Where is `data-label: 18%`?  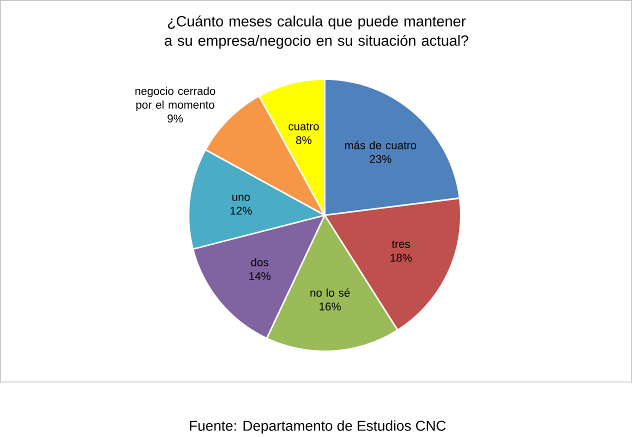 data-label: 18% is located at coordinates (401, 258).